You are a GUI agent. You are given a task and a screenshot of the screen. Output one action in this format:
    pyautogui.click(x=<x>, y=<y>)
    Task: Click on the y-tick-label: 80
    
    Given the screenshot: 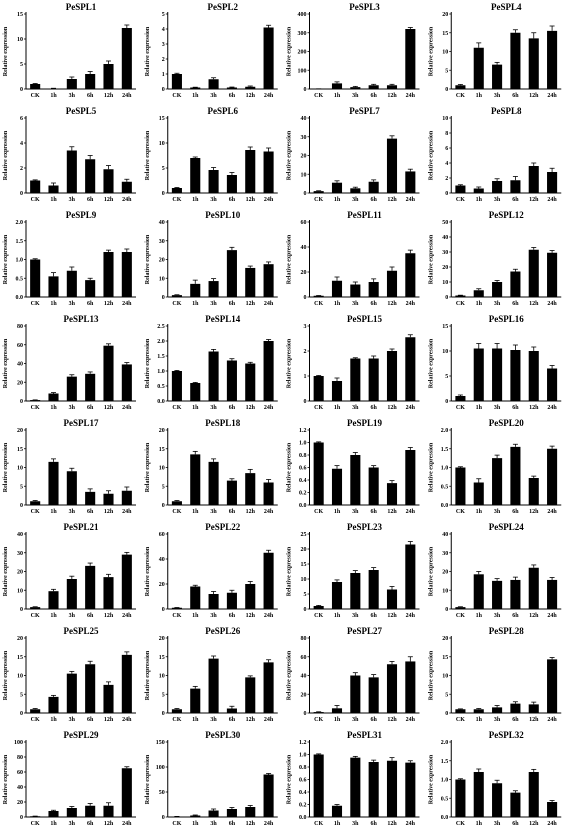 What is the action you would take?
    pyautogui.click(x=20, y=327)
    